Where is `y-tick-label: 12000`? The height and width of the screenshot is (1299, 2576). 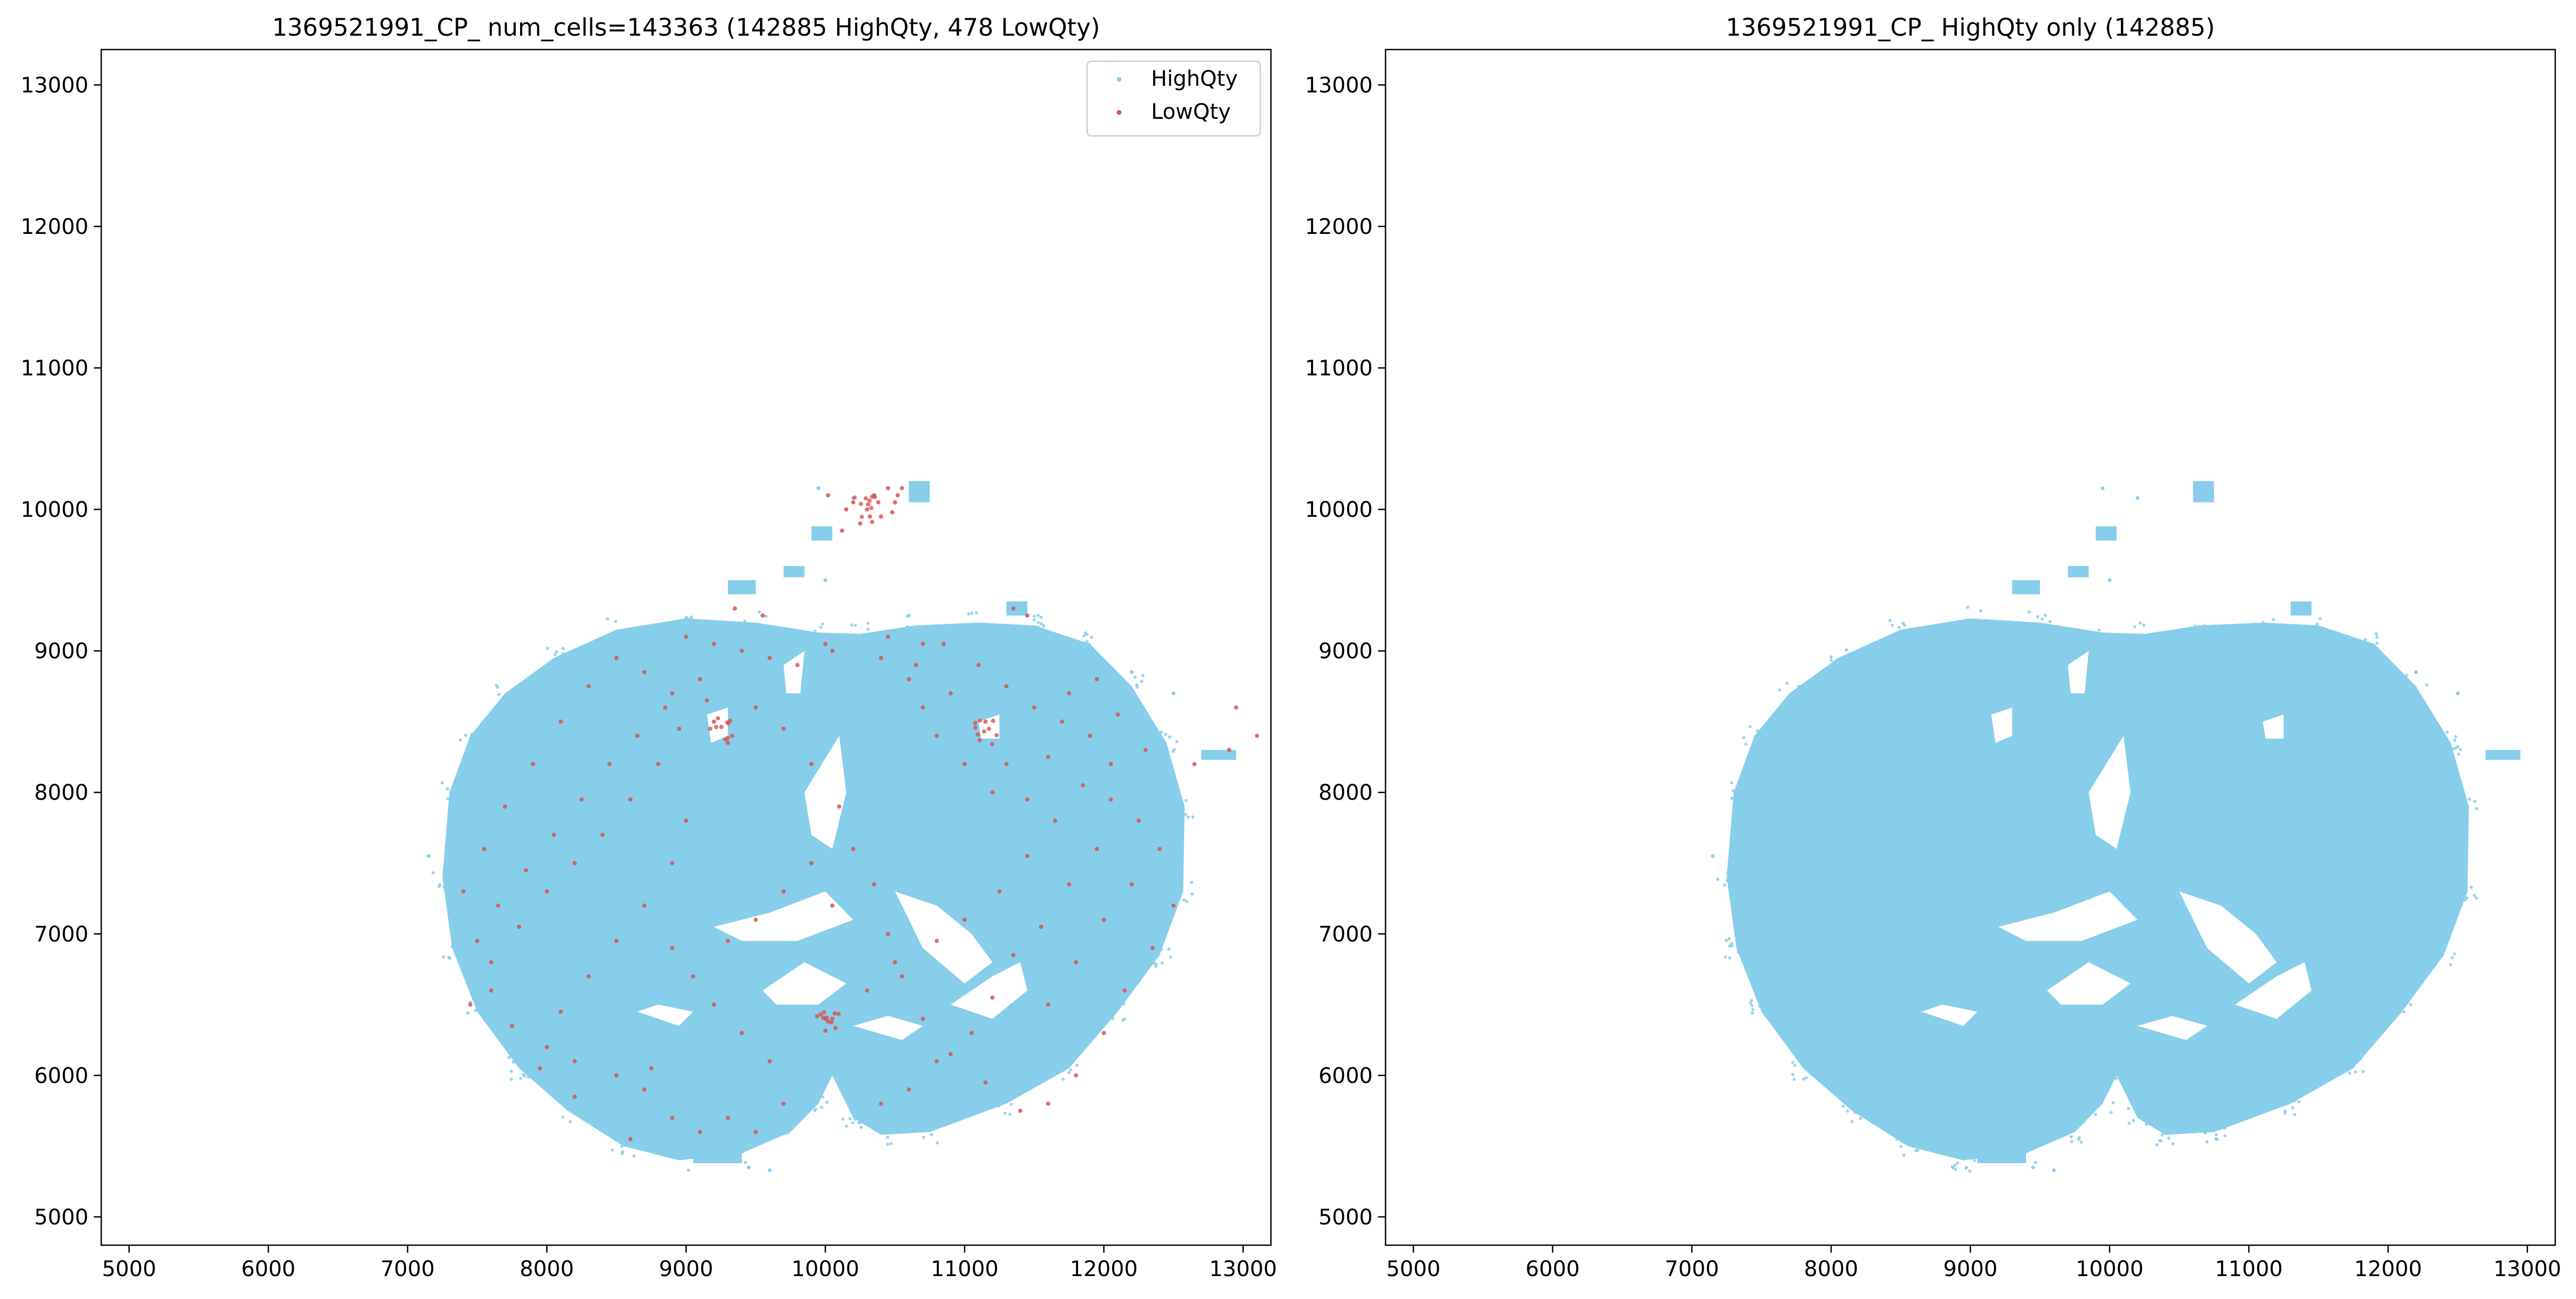 y-tick-label: 12000 is located at coordinates (54, 227).